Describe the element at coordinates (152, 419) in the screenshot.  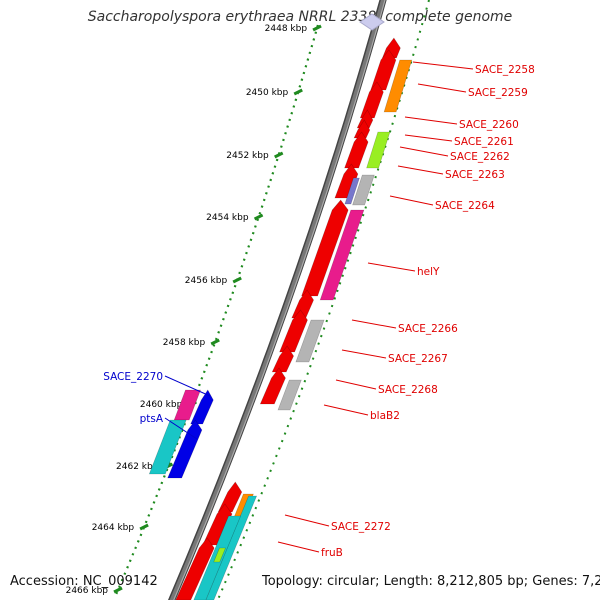
I see `gene-label: ptsA` at that location.